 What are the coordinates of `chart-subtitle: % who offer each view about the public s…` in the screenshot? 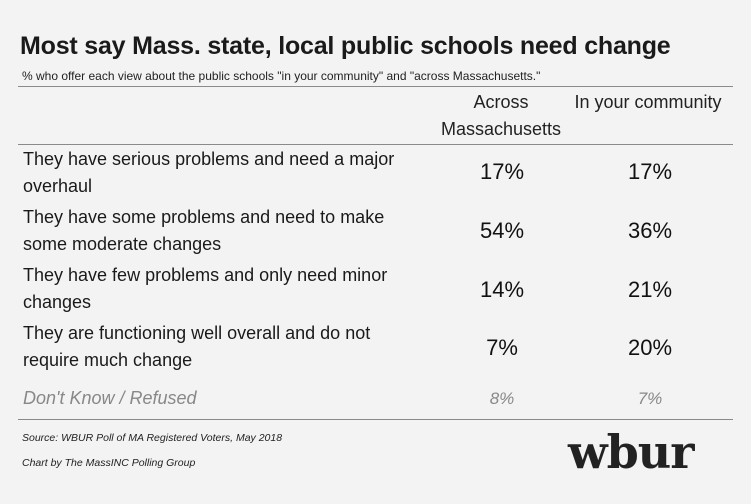 It's located at (281, 76).